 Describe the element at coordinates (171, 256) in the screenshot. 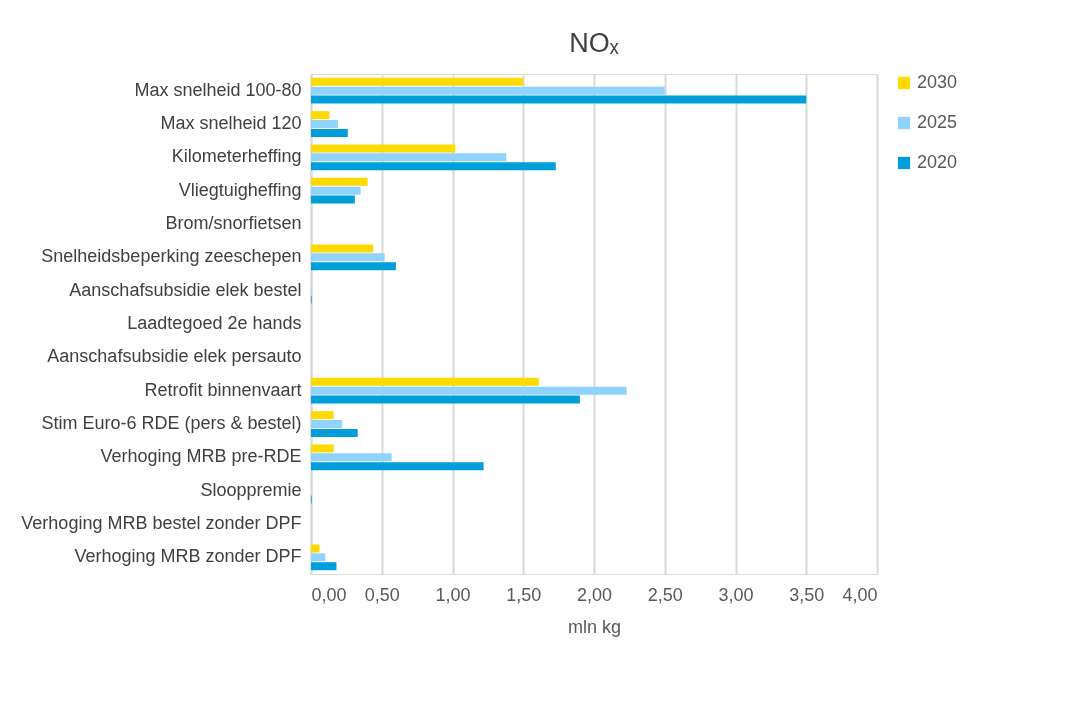

I see `y-tick-label: Snelheidsbeperking zeeschepen` at that location.